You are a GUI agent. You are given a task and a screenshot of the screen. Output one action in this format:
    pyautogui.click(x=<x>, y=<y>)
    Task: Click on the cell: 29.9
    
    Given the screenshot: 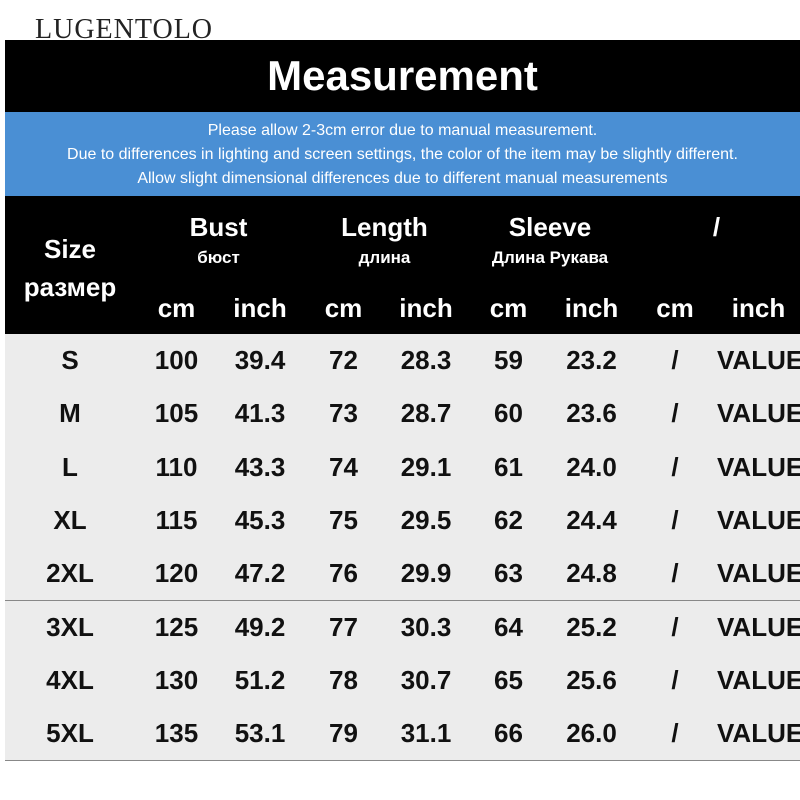 What is the action you would take?
    pyautogui.click(x=427, y=574)
    